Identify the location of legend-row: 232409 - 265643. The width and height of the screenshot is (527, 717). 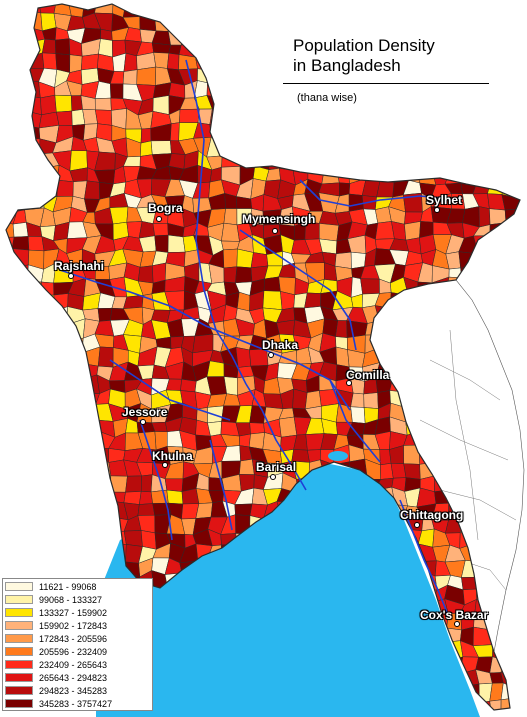
(77, 664).